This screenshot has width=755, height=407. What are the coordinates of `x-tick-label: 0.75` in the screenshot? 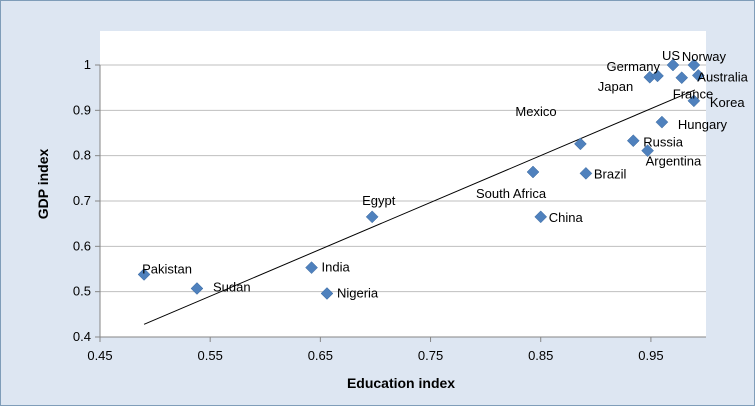 It's located at (430, 355).